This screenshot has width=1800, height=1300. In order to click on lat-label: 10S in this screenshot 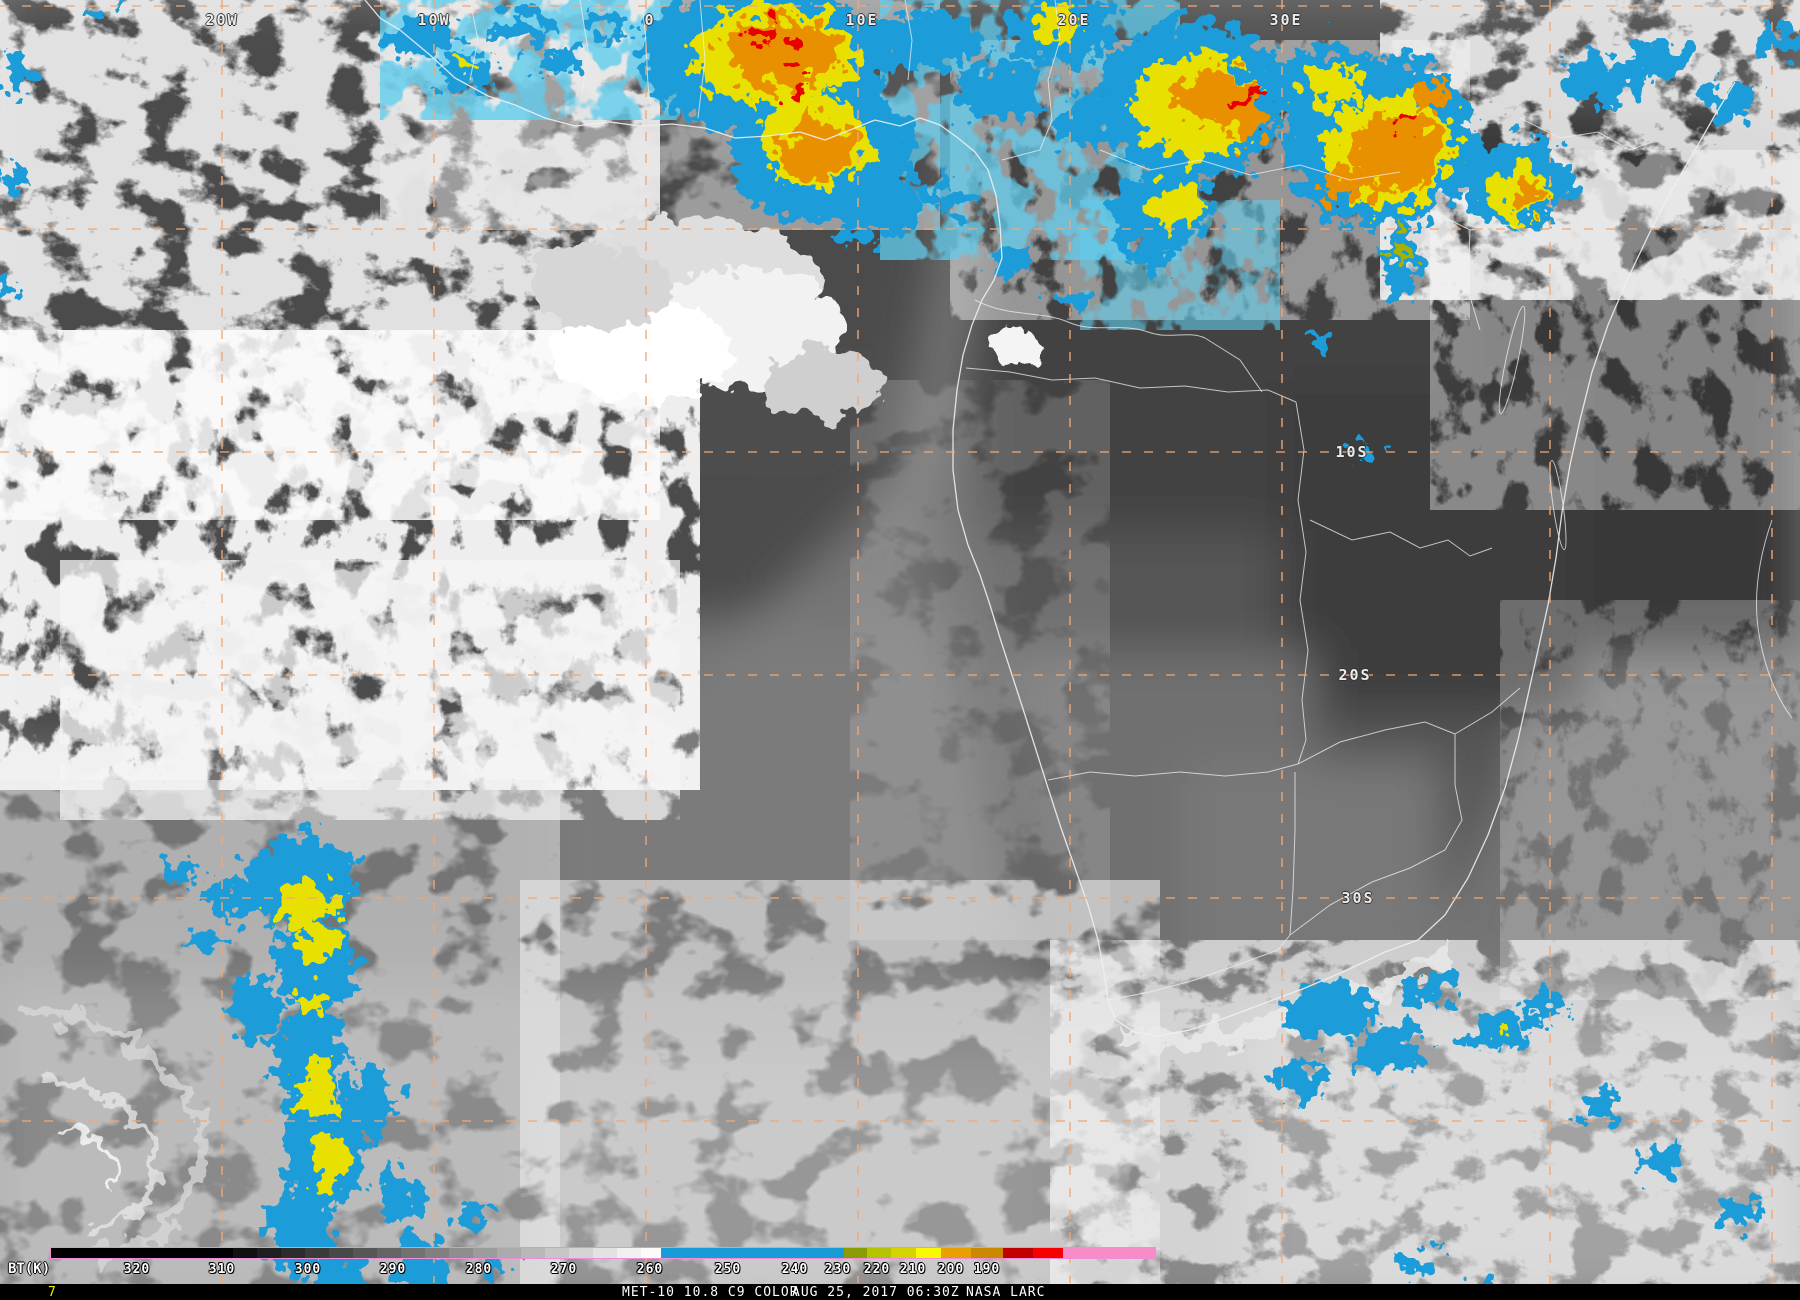, I will do `click(1352, 452)`.